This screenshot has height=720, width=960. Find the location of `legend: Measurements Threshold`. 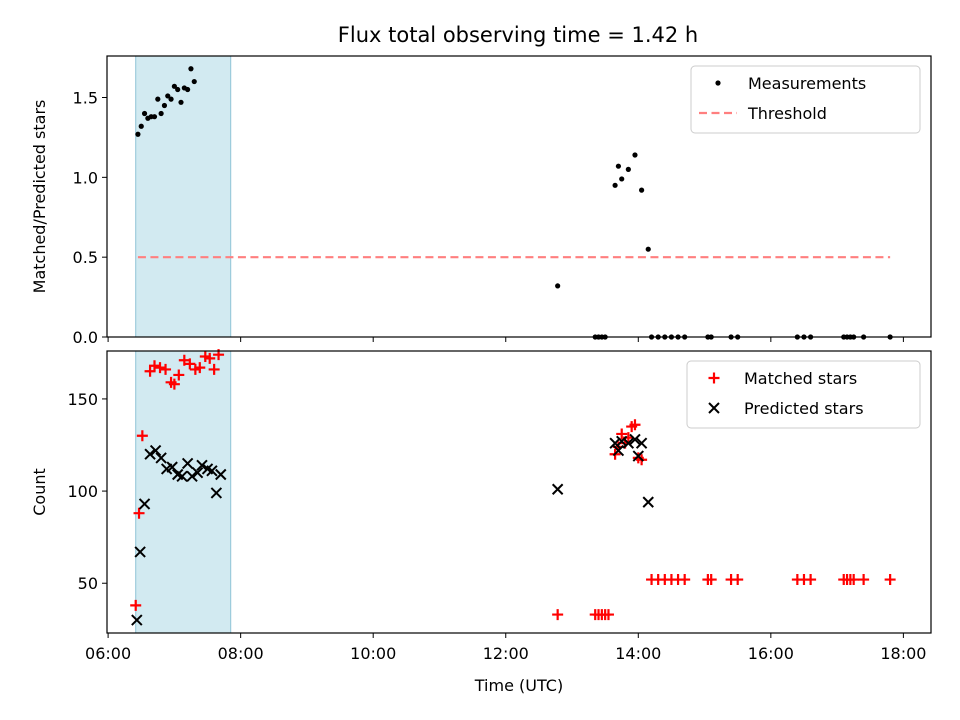

legend: Measurements Threshold is located at coordinates (805, 99).